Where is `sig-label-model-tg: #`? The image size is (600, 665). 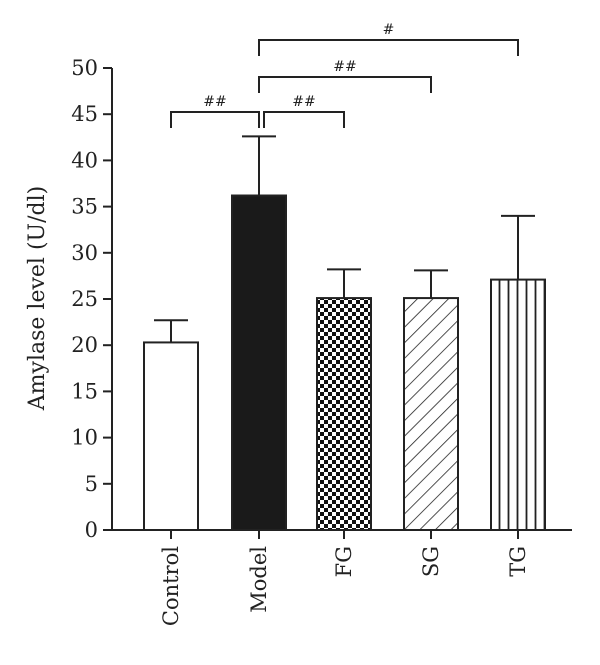
sig-label-model-tg: # is located at coordinates (389, 30).